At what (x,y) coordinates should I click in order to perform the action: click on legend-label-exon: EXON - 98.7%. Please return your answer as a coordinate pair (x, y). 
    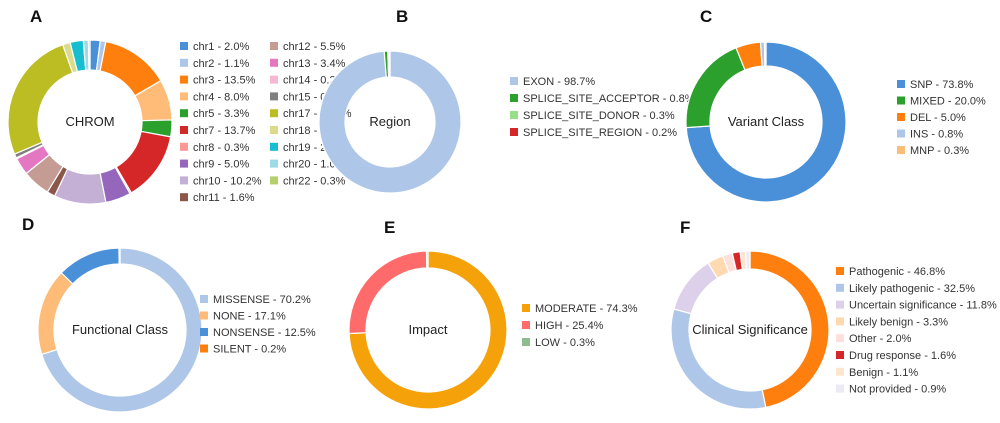
    Looking at the image, I should click on (559, 82).